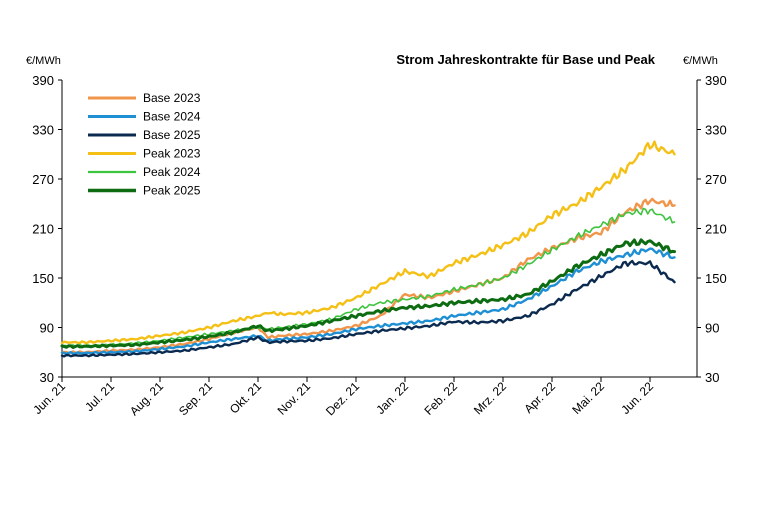 The height and width of the screenshot is (506, 760). Describe the element at coordinates (172, 135) in the screenshot. I see `legend-label: Base 2025` at that location.